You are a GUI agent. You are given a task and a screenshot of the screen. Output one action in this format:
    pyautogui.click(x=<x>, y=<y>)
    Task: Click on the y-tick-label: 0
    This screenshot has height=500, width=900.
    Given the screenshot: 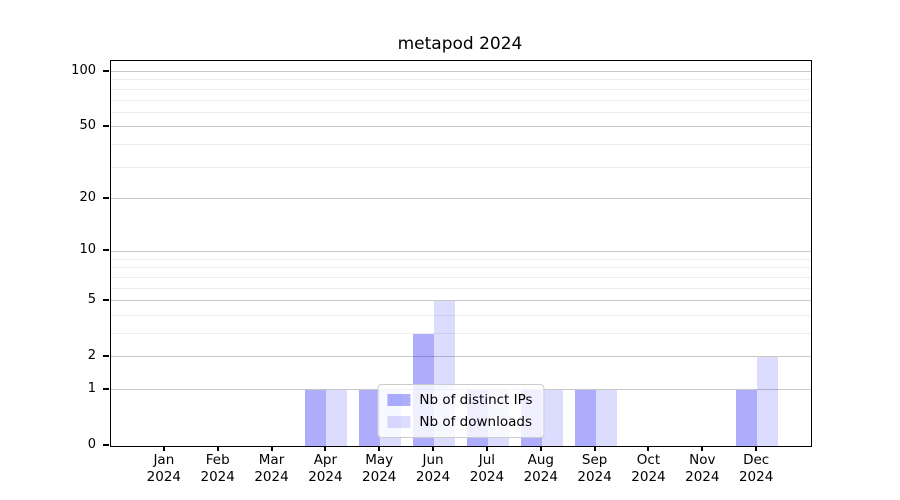 What is the action you would take?
    pyautogui.click(x=91, y=444)
    